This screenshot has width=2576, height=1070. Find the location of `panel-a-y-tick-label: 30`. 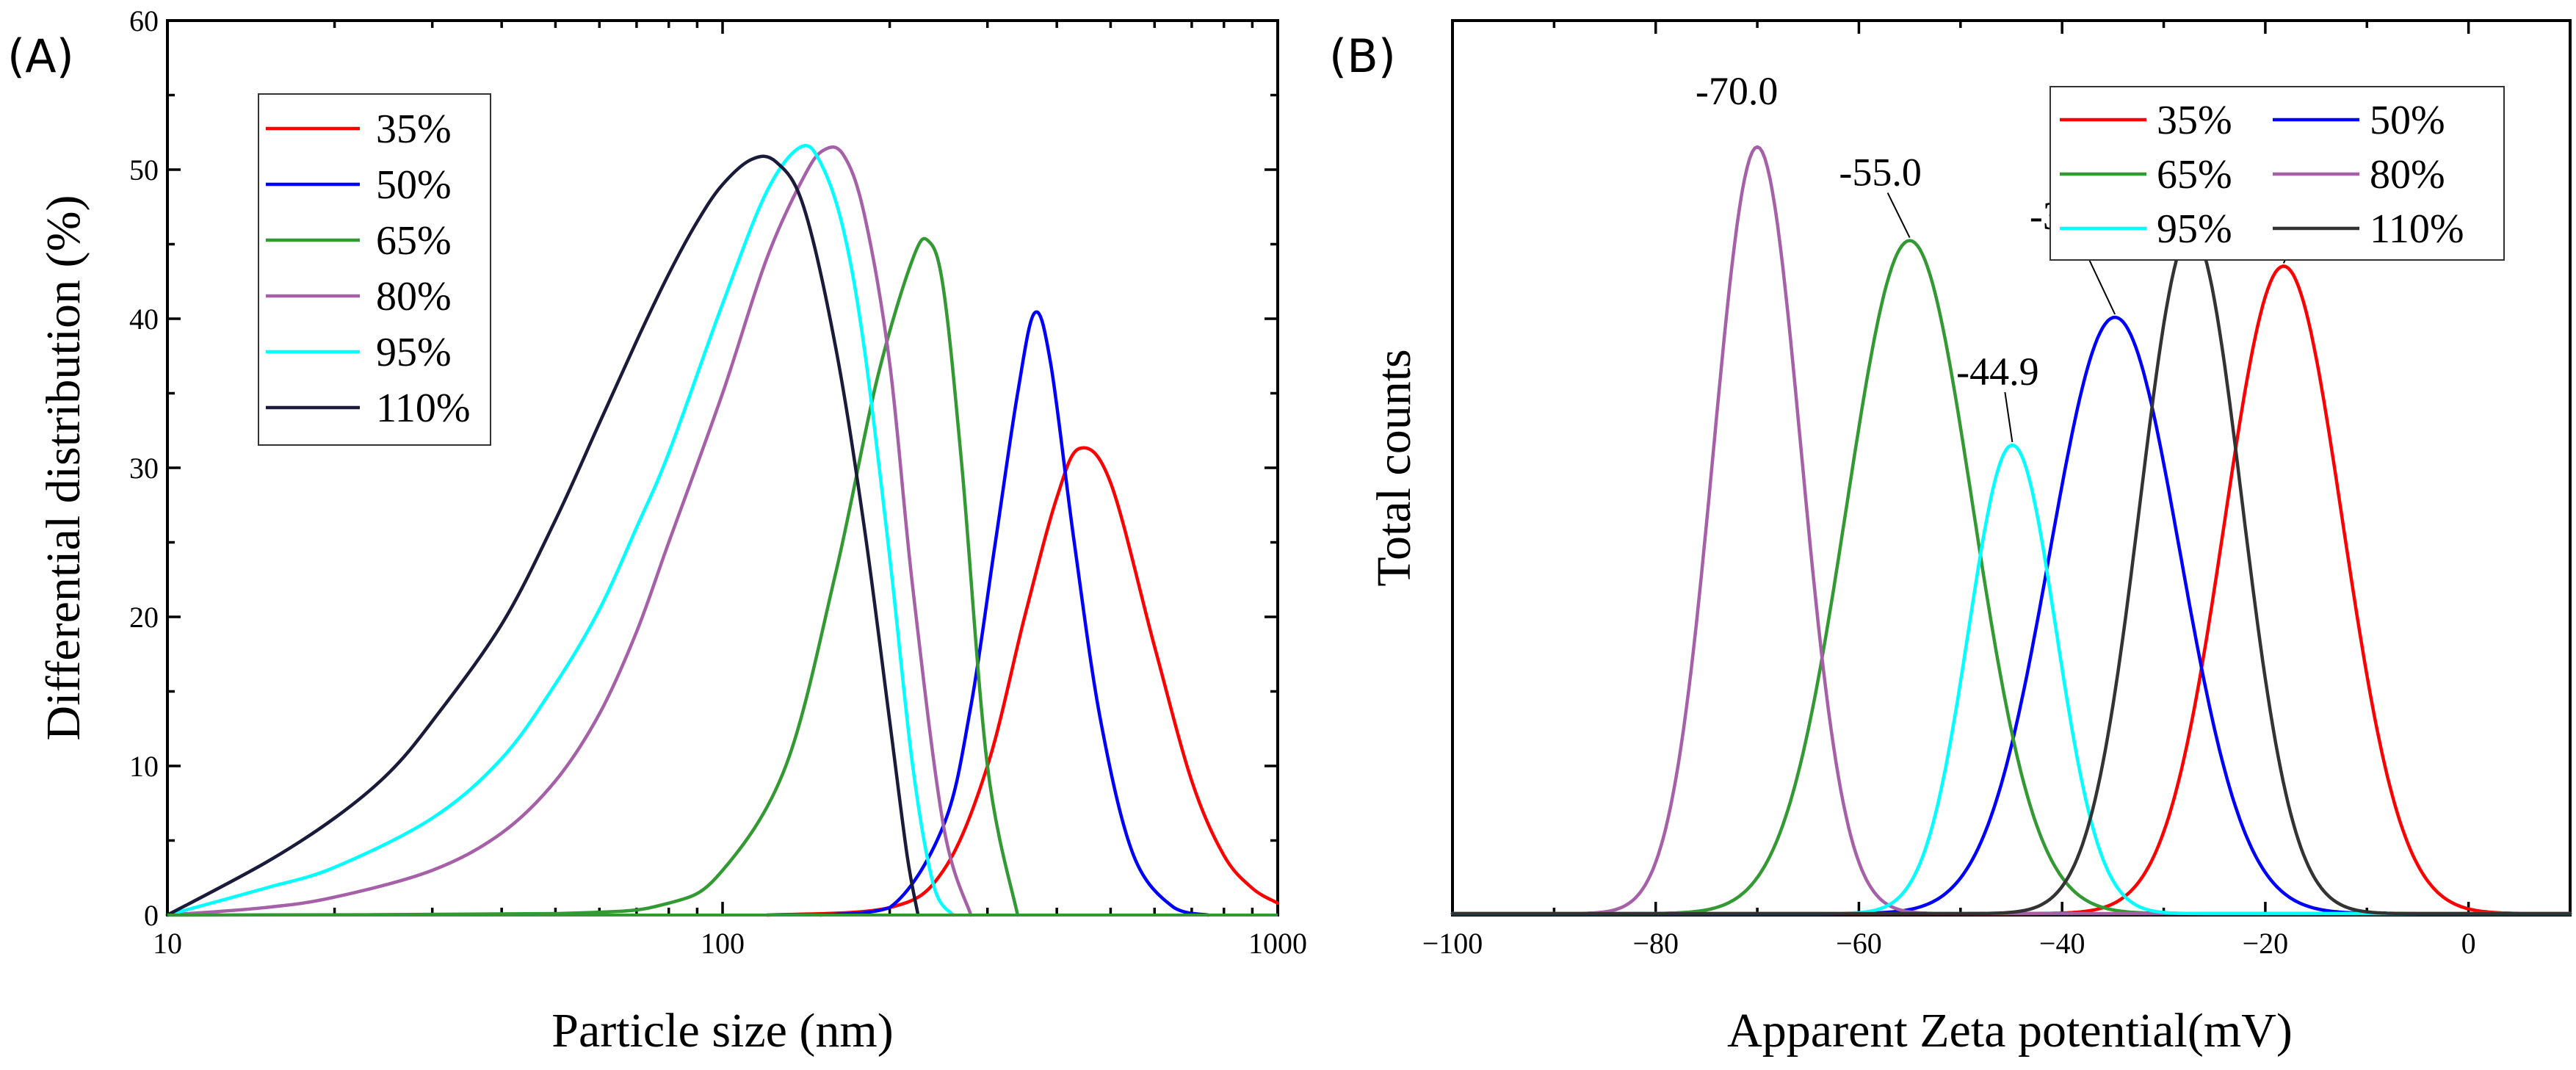

panel-a-y-tick-label: 30 is located at coordinates (144, 468).